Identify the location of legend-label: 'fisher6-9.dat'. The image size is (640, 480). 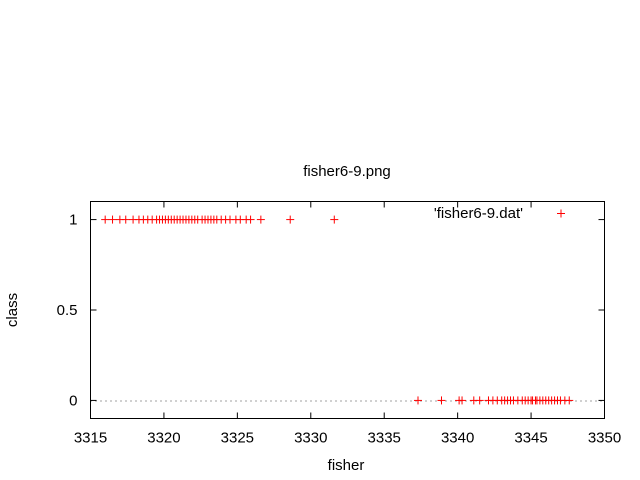
(478, 213).